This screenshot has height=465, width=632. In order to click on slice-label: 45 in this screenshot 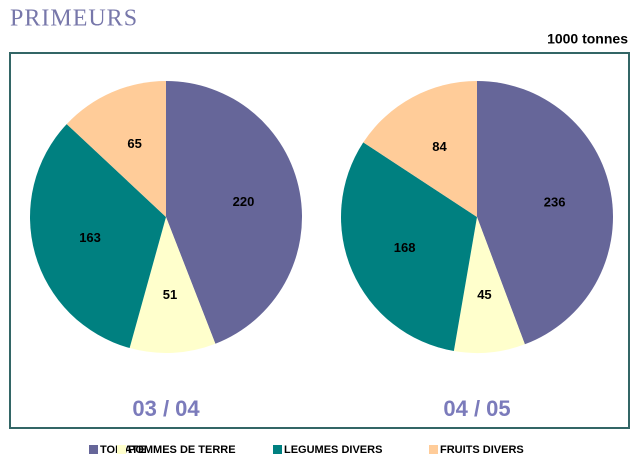, I will do `click(484, 294)`.